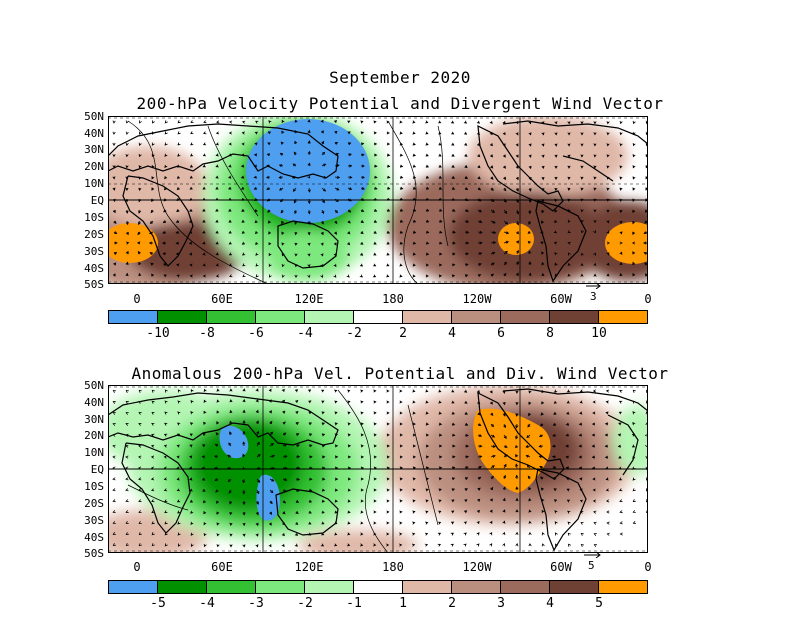 The image size is (800, 618). I want to click on reference-arrow-icon, so click(593, 286).